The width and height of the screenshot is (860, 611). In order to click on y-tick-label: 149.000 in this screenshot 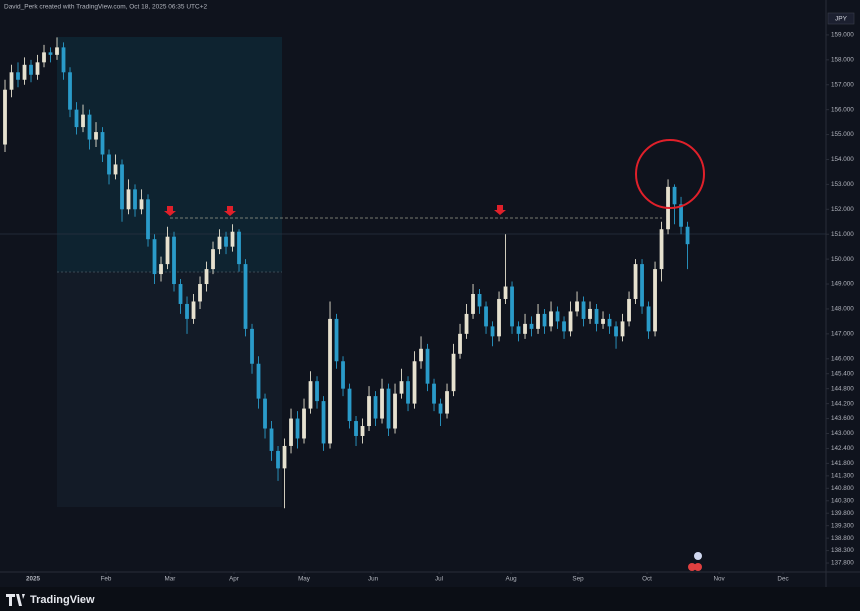, I will do `click(842, 284)`.